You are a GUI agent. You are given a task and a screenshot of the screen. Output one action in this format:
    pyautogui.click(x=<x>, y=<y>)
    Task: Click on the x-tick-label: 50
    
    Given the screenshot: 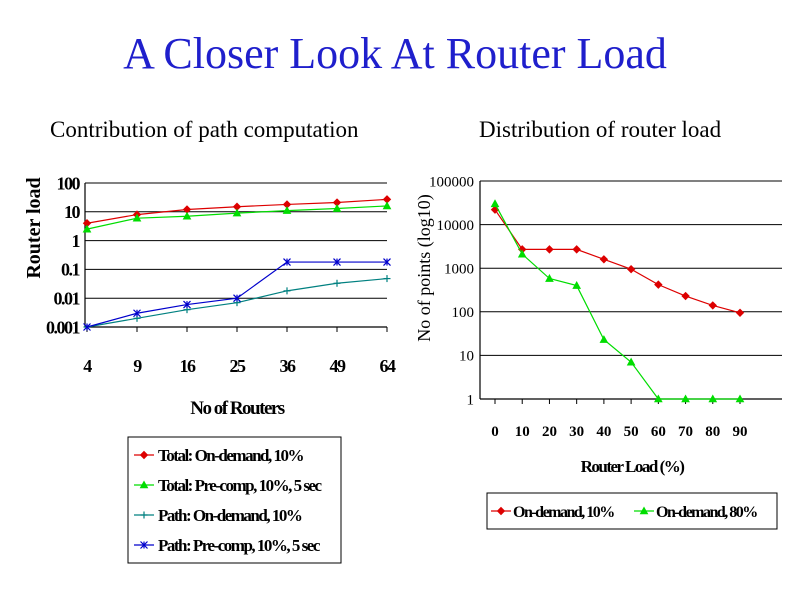 What is the action you would take?
    pyautogui.click(x=631, y=432)
    